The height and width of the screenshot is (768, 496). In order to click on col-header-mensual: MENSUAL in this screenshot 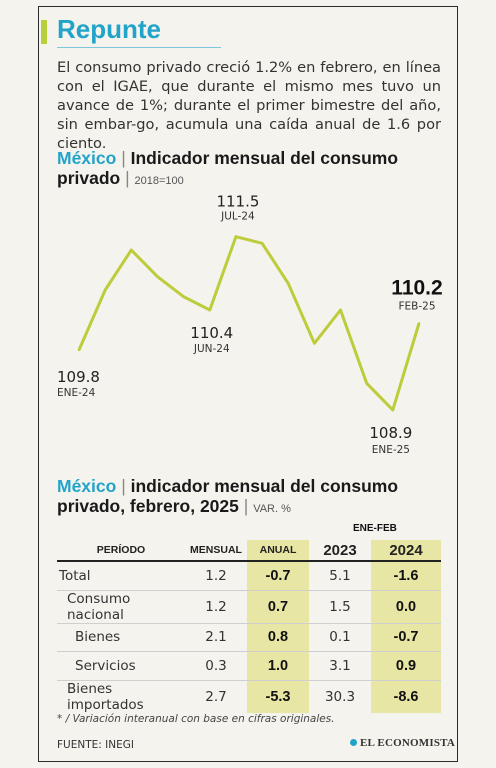, I will do `click(216, 551)`.